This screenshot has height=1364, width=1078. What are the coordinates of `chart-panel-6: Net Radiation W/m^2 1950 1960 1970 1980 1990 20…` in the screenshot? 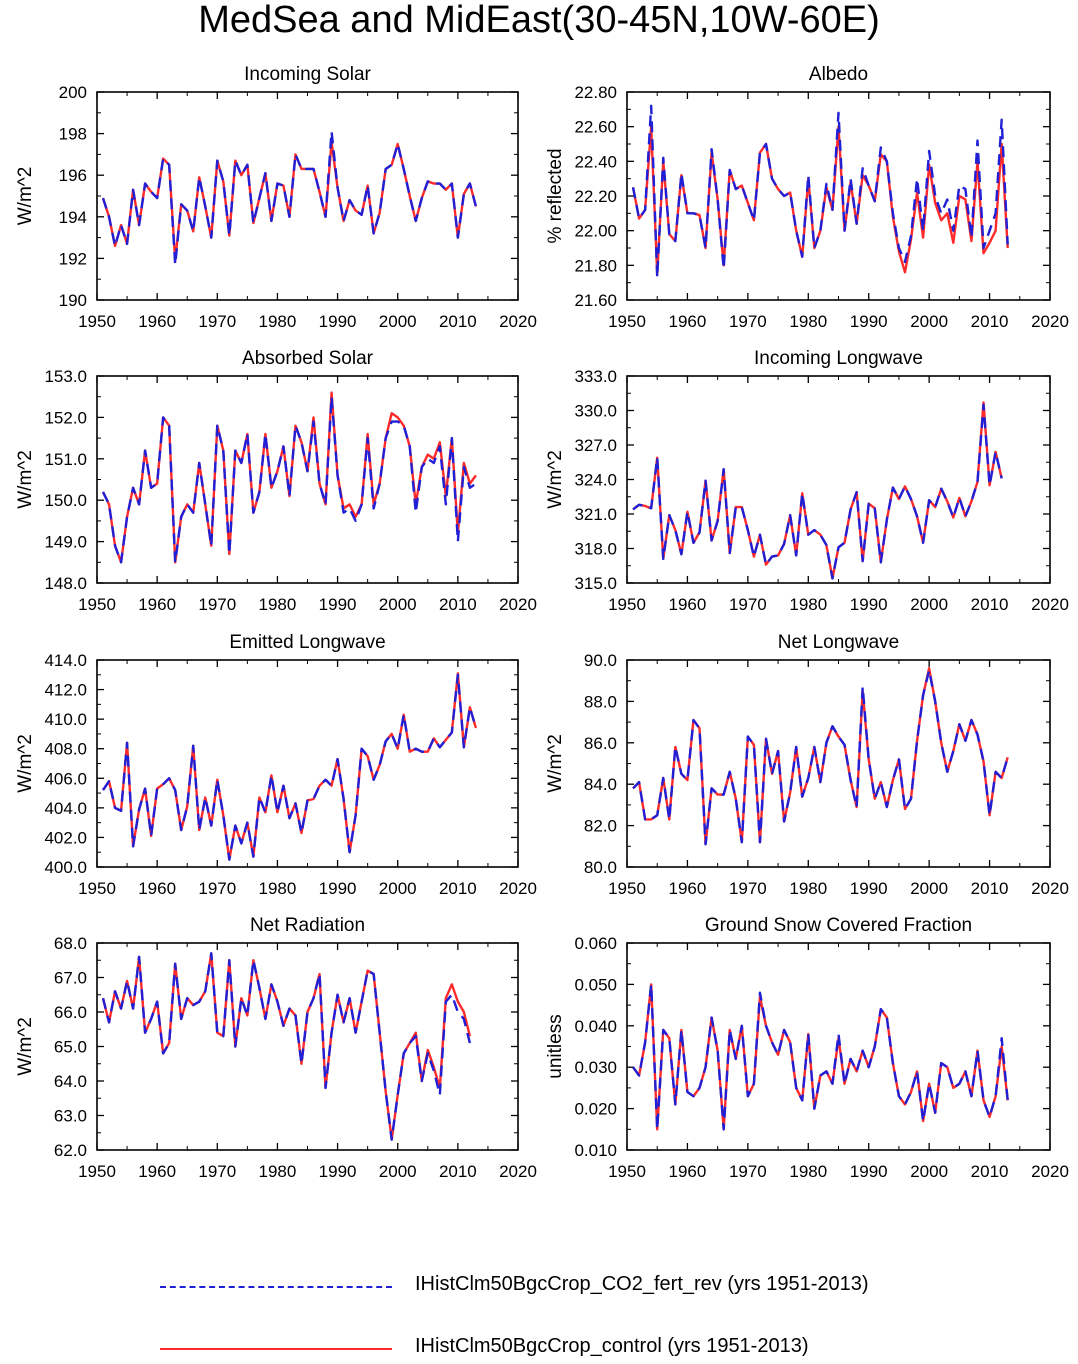 It's located at (276, 1048).